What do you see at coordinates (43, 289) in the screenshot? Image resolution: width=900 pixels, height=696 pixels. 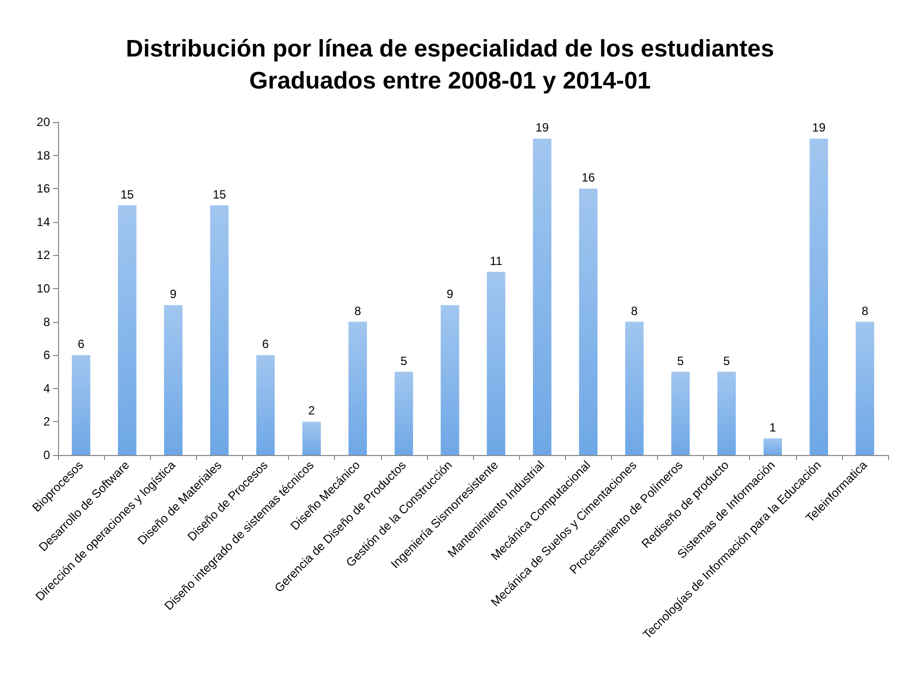 I see `y-tick-label: 10` at bounding box center [43, 289].